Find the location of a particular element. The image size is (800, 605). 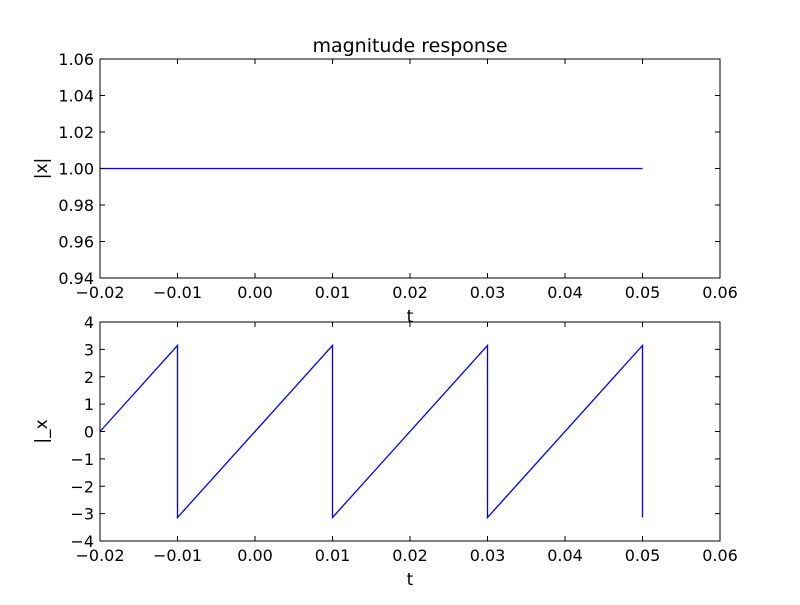

bottom-x-tick-label: 0.01 is located at coordinates (333, 555).